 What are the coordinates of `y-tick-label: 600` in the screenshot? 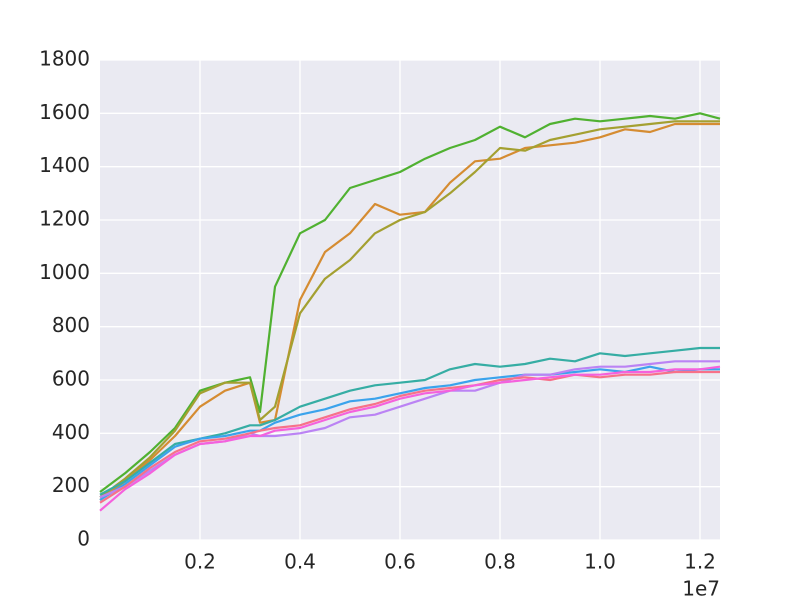 It's located at (71, 379).